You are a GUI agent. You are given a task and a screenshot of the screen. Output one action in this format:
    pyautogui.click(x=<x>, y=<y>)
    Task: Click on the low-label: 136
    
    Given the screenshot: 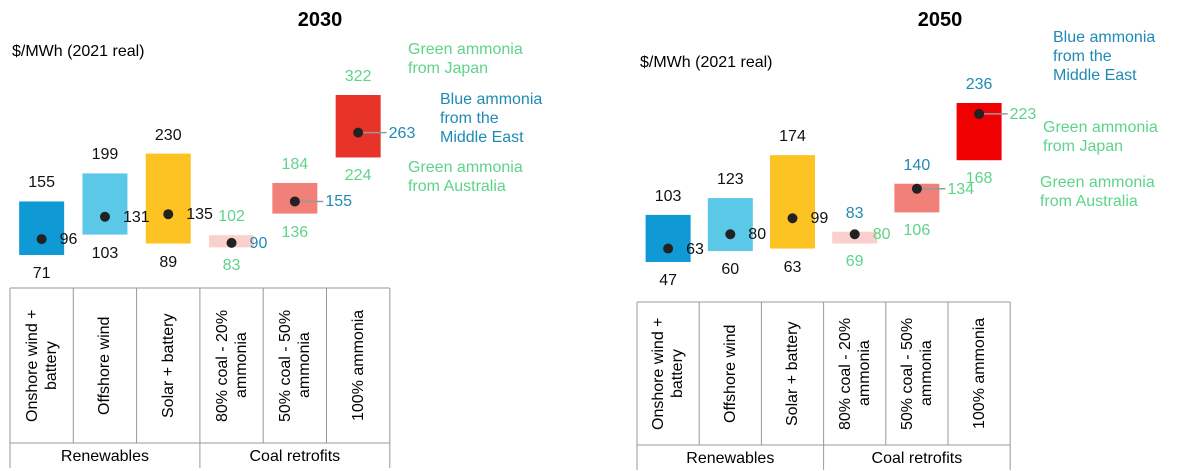 What is the action you would take?
    pyautogui.click(x=295, y=232)
    